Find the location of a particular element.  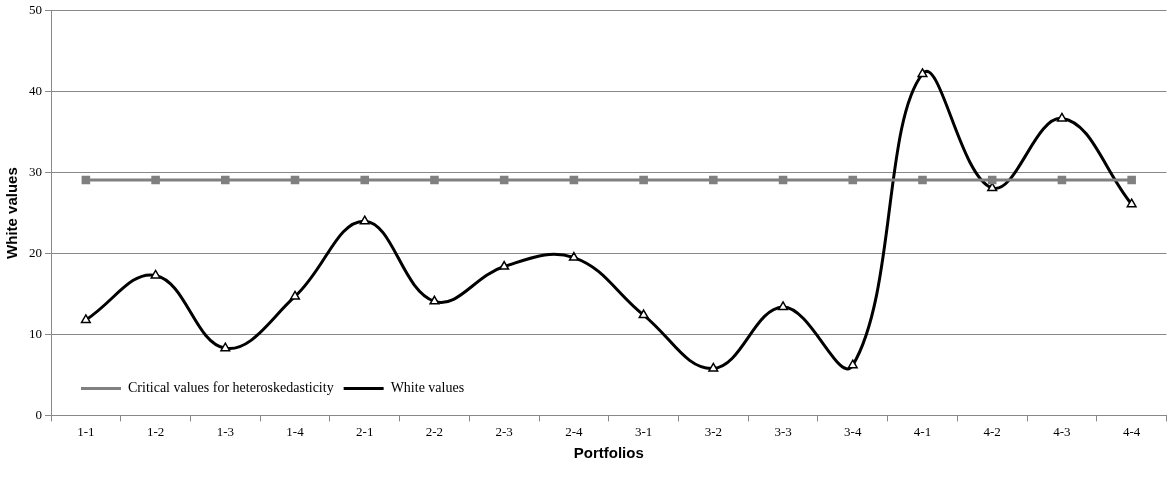

x-tick-label: 3-2 is located at coordinates (713, 431).